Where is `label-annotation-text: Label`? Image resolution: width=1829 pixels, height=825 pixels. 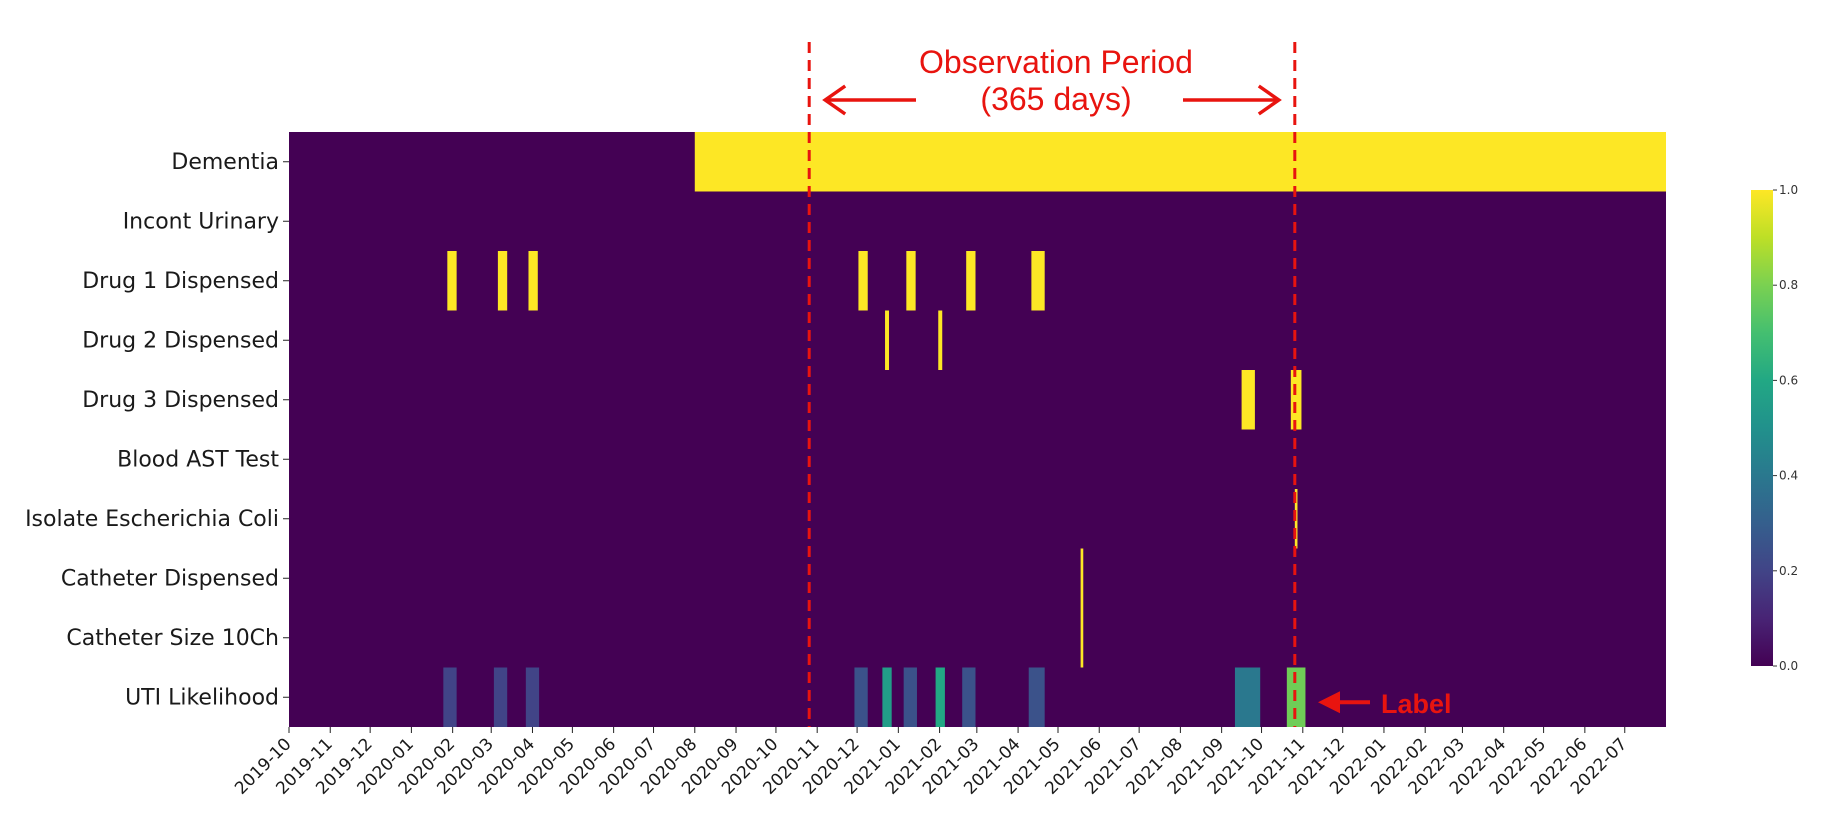 label-annotation-text: Label is located at coordinates (1416, 704).